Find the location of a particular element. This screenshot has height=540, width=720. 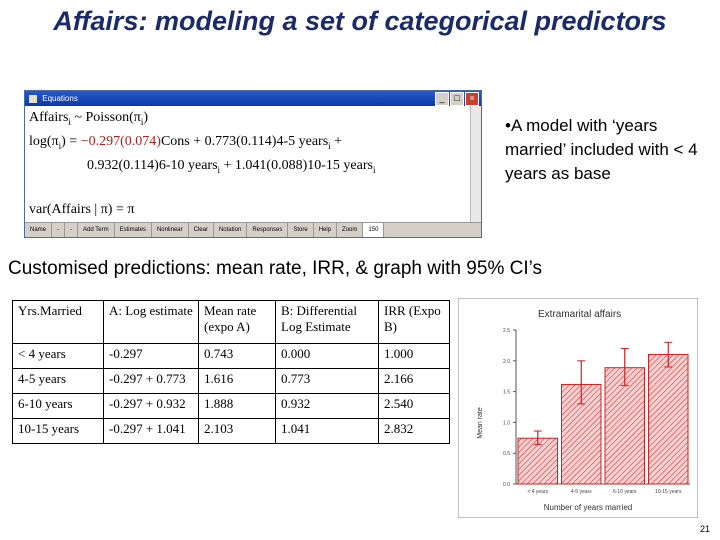

toolbar-store-button: Store is located at coordinates (301, 230).